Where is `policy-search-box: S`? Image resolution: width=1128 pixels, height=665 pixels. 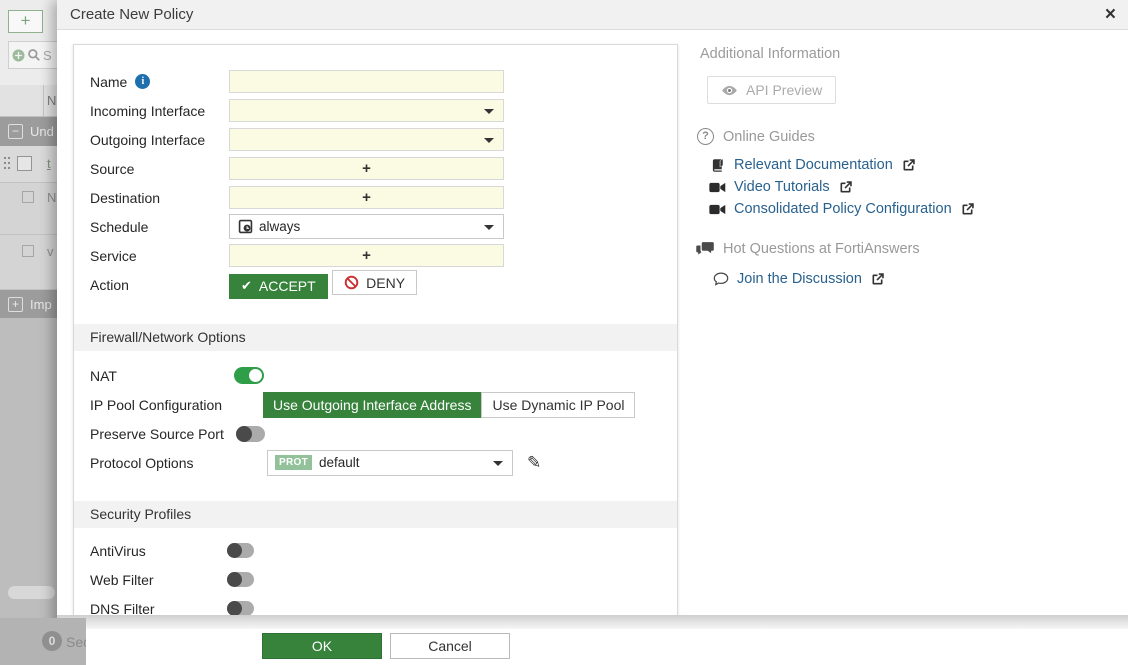
policy-search-box: S is located at coordinates (34, 55).